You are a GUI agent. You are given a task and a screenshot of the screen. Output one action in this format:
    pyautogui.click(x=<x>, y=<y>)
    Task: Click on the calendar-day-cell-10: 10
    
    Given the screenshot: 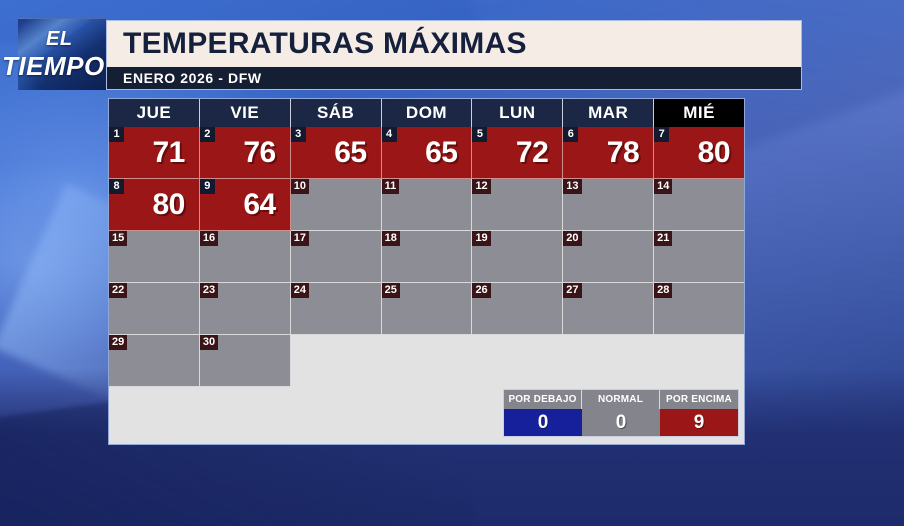 What is the action you would take?
    pyautogui.click(x=336, y=205)
    